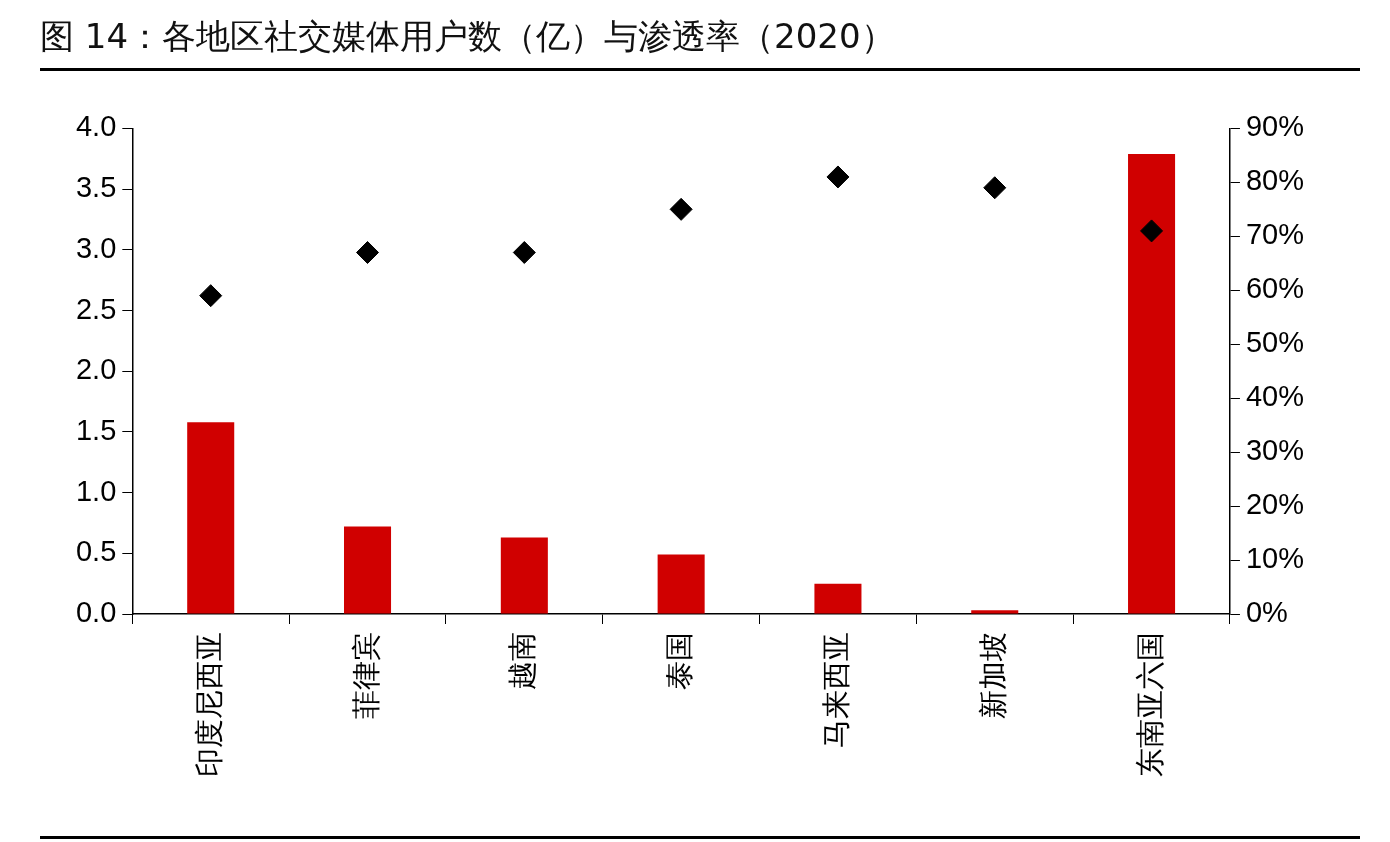 Image resolution: width=1390 pixels, height=842 pixels. What do you see at coordinates (96, 187) in the screenshot?
I see `y-tick-label: 3.5` at bounding box center [96, 187].